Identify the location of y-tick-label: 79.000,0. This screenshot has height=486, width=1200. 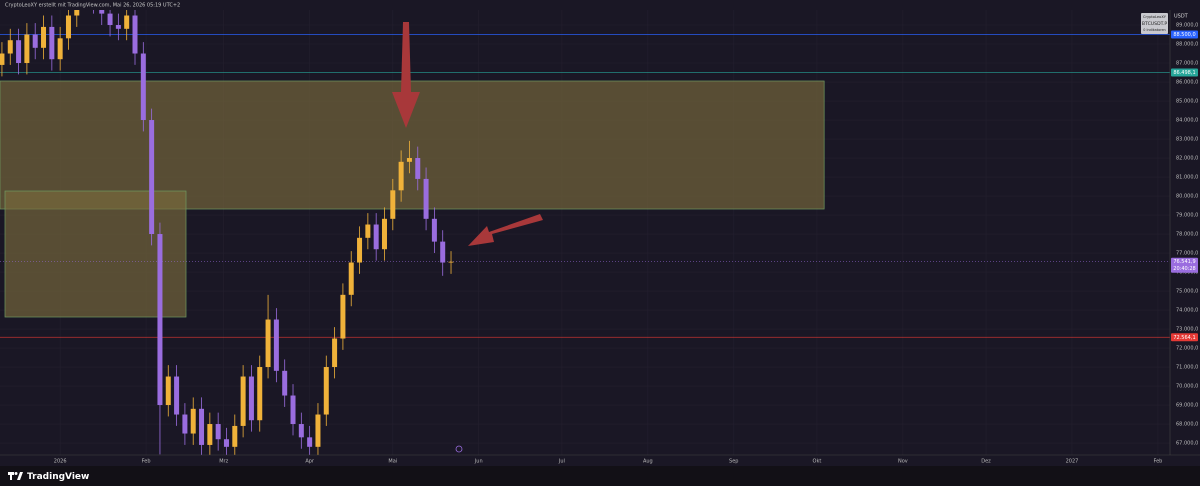
(1187, 216).